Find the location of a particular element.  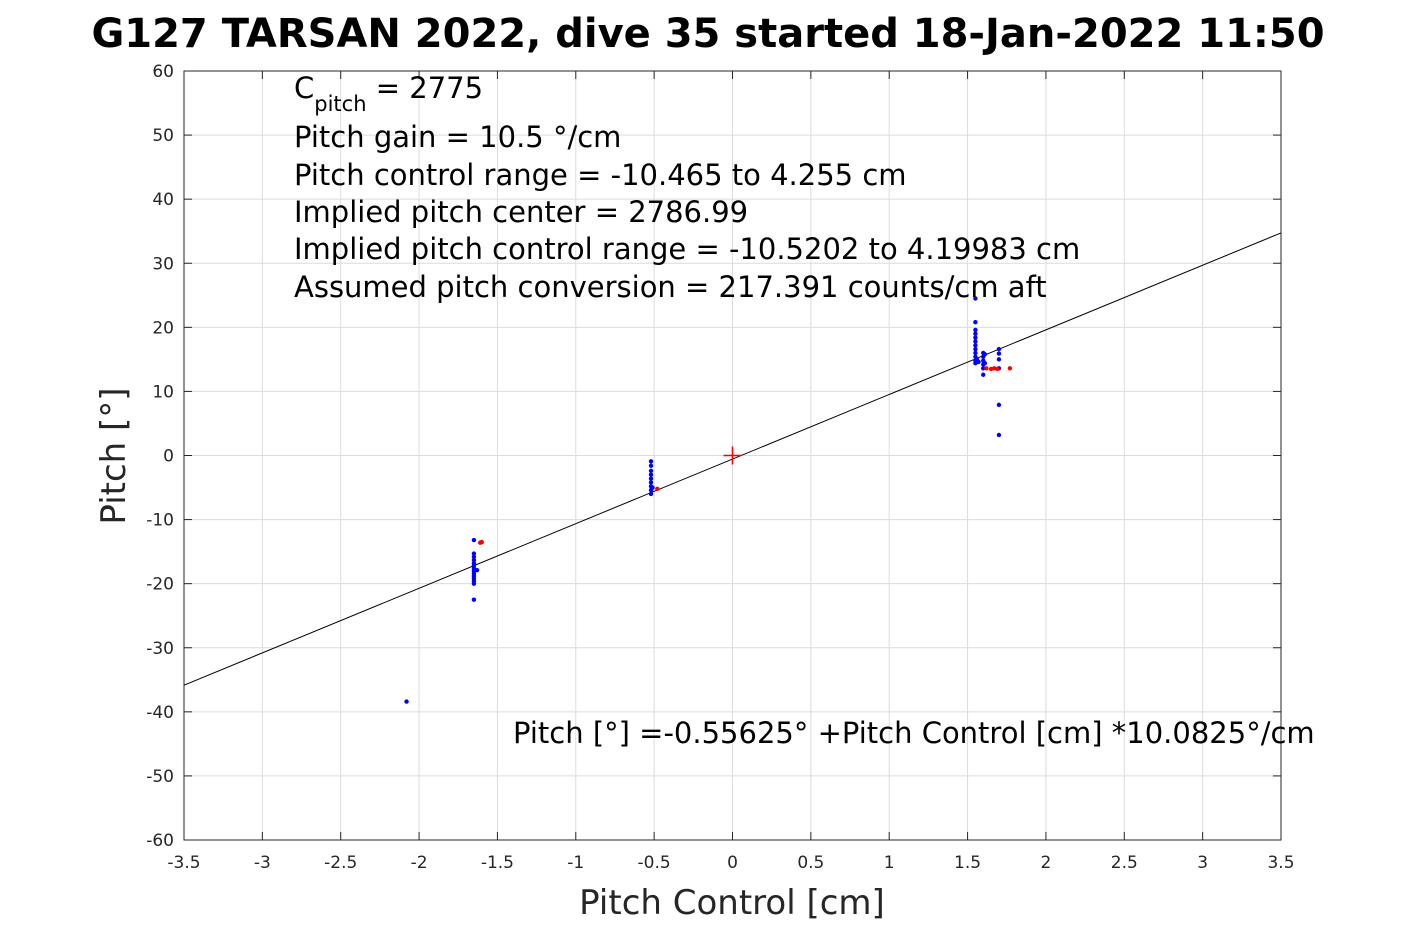

y-tick-label: 10 is located at coordinates (163, 392).